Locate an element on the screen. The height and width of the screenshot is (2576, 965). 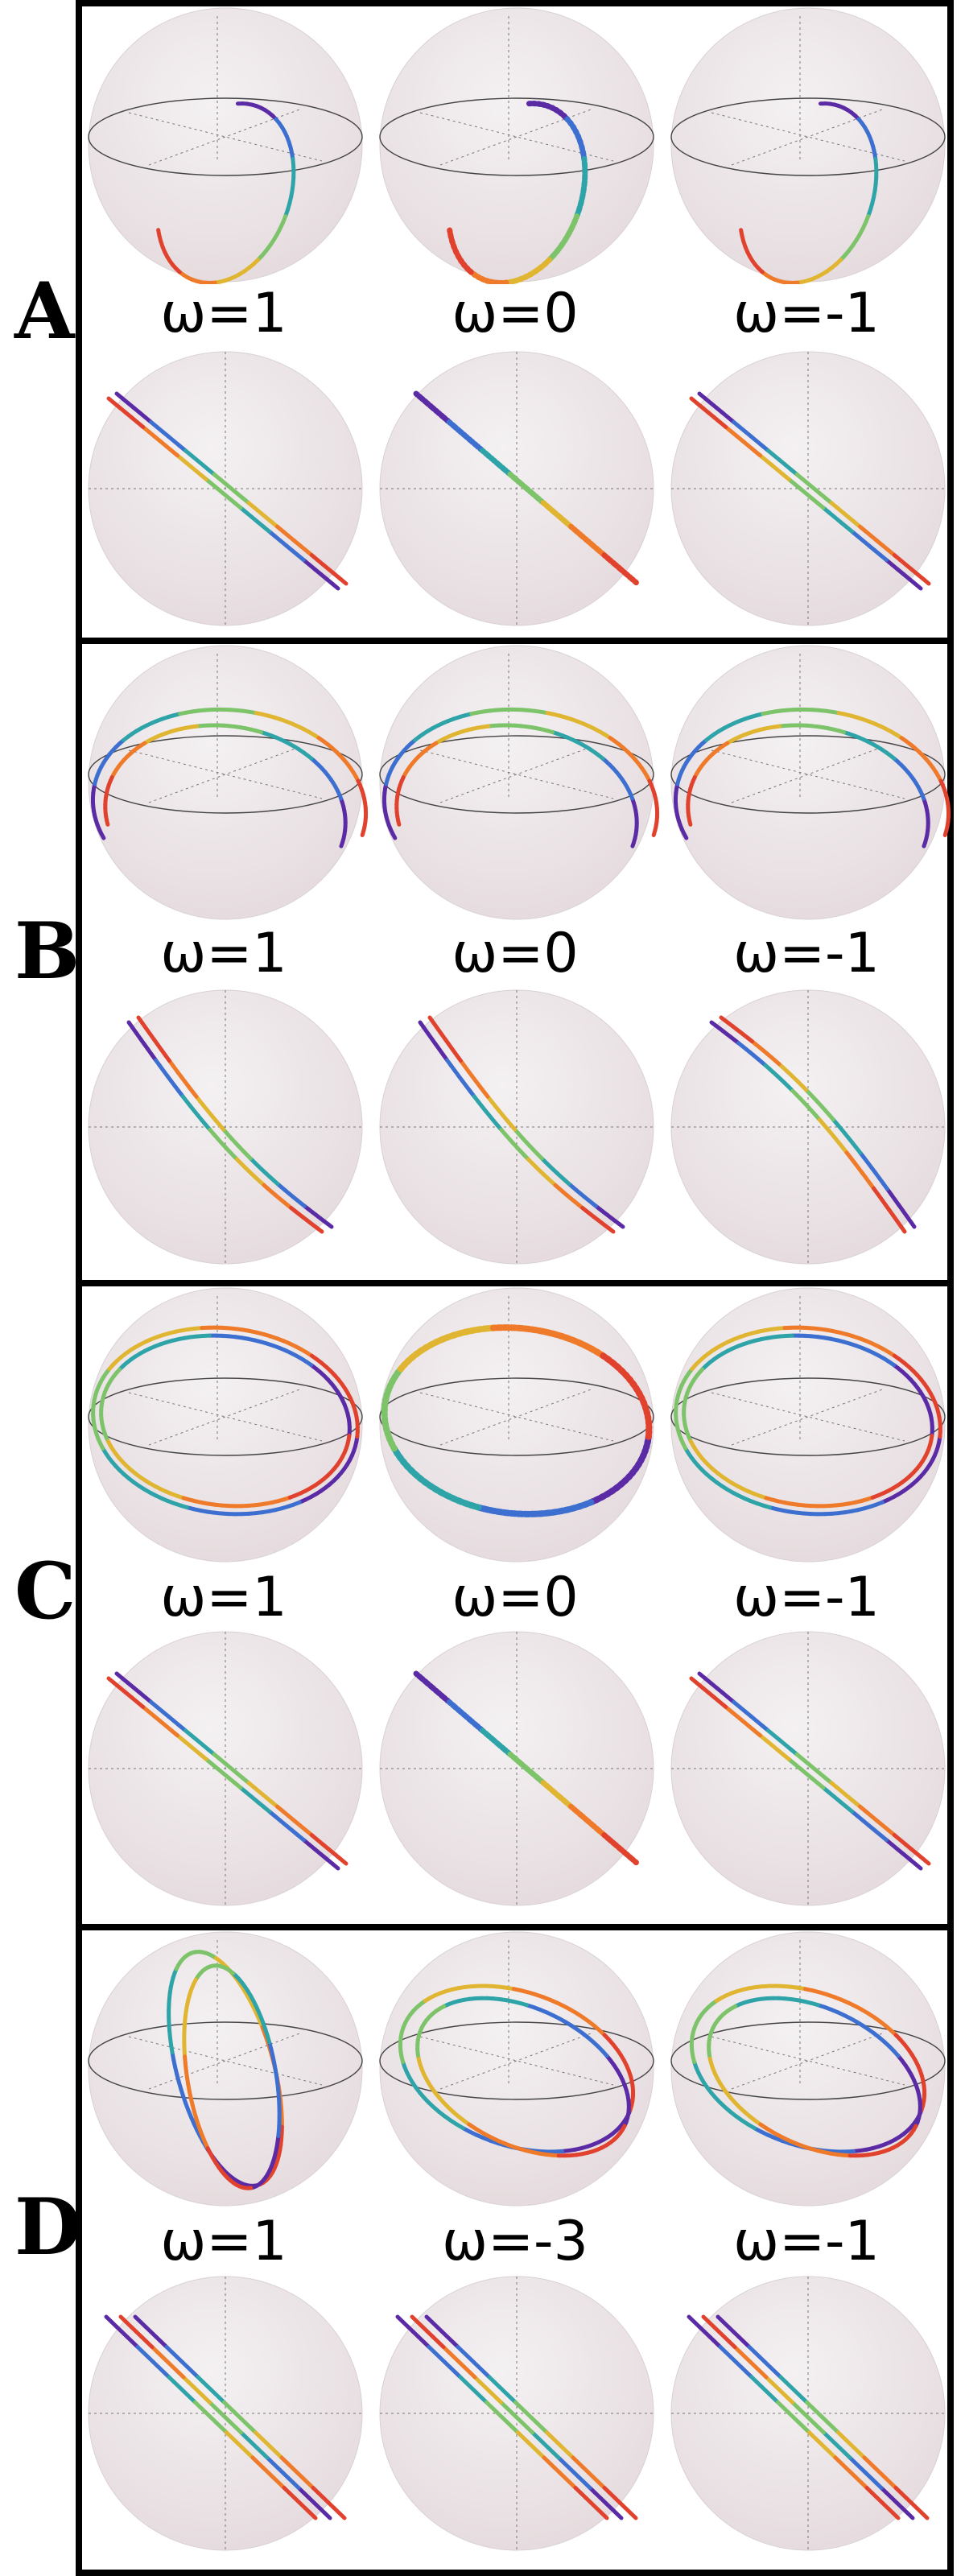
omega-label-d-3: ω=-1 is located at coordinates (806, 2241).